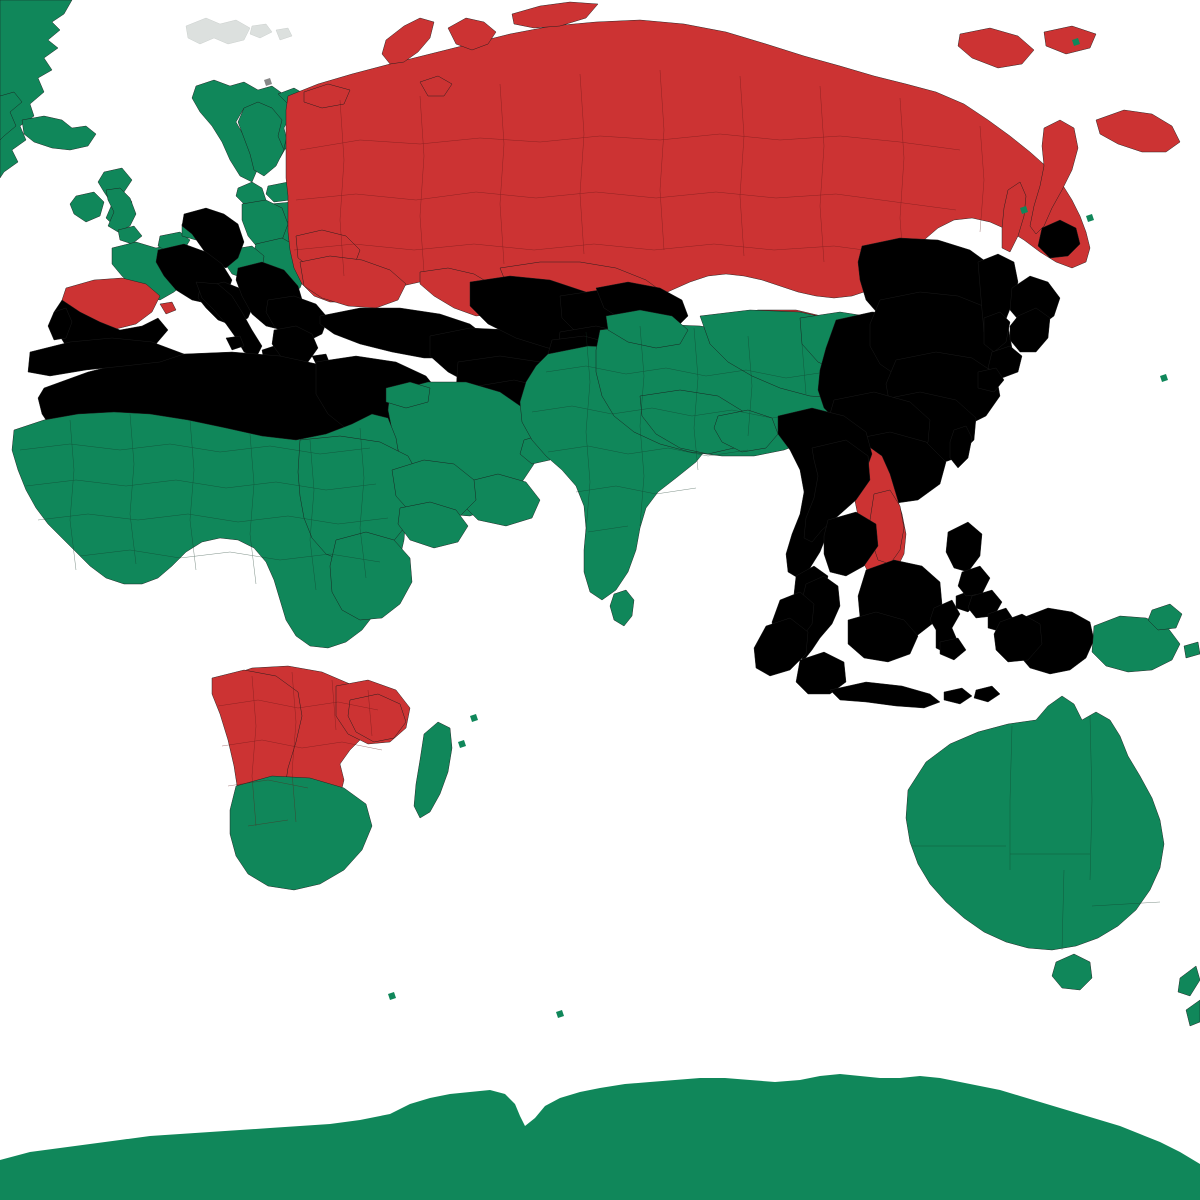  What do you see at coordinates (106, 206) in the screenshot?
I see `region-british-isles` at bounding box center [106, 206].